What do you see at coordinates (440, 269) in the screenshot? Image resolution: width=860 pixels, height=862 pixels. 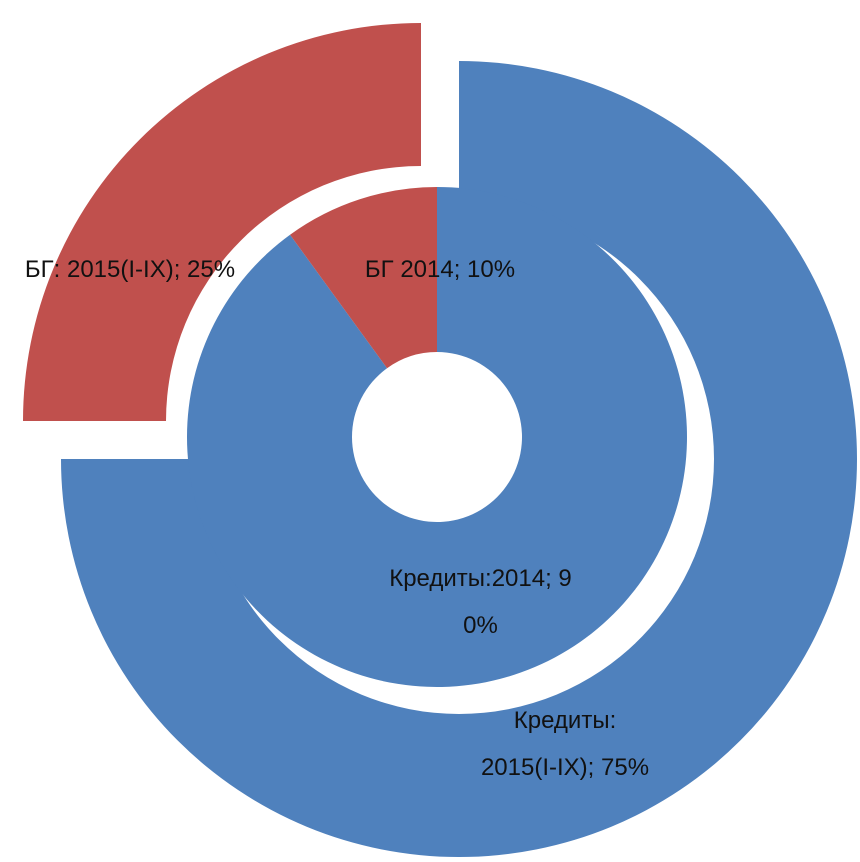 I see `data-label: БГ 2014; 10%` at bounding box center [440, 269].